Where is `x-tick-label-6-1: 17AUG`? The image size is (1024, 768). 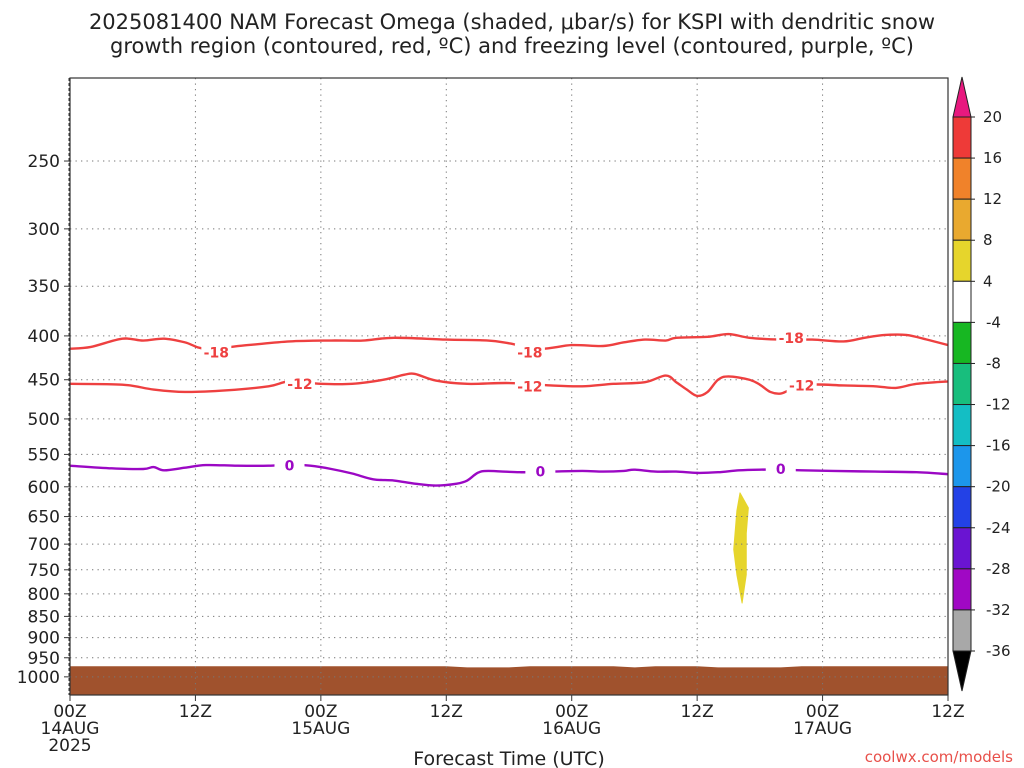 x-tick-label-6-1: 17AUG is located at coordinates (822, 729).